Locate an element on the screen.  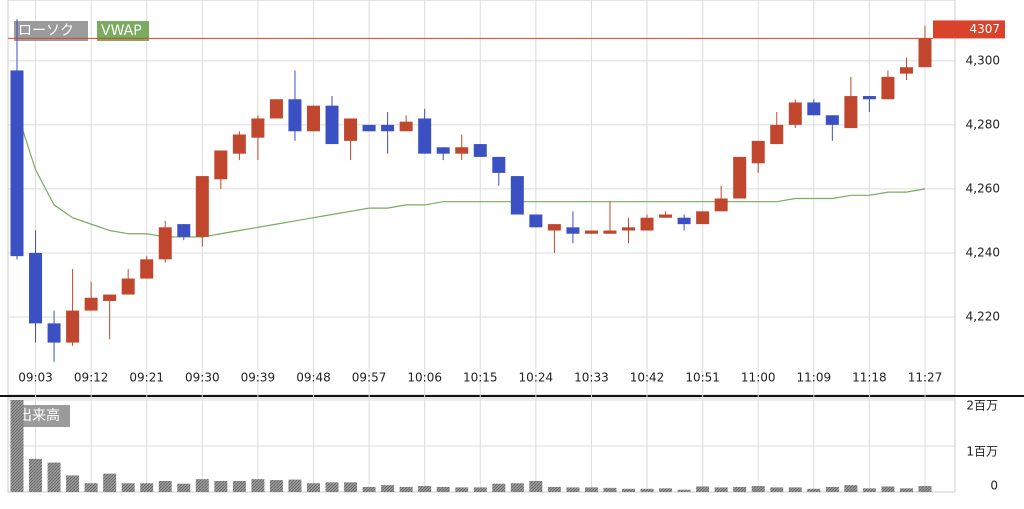
x-tick-label: 10:51 is located at coordinates (702, 378).